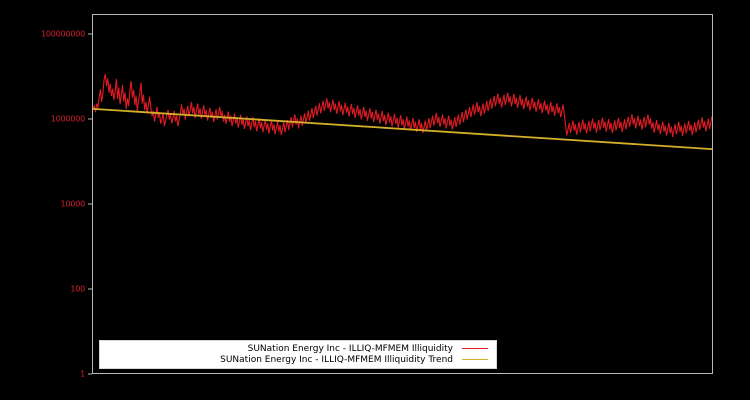 Image resolution: width=750 pixels, height=400 pixels. I want to click on y-axis-tick-label: 10000, so click(73, 204).